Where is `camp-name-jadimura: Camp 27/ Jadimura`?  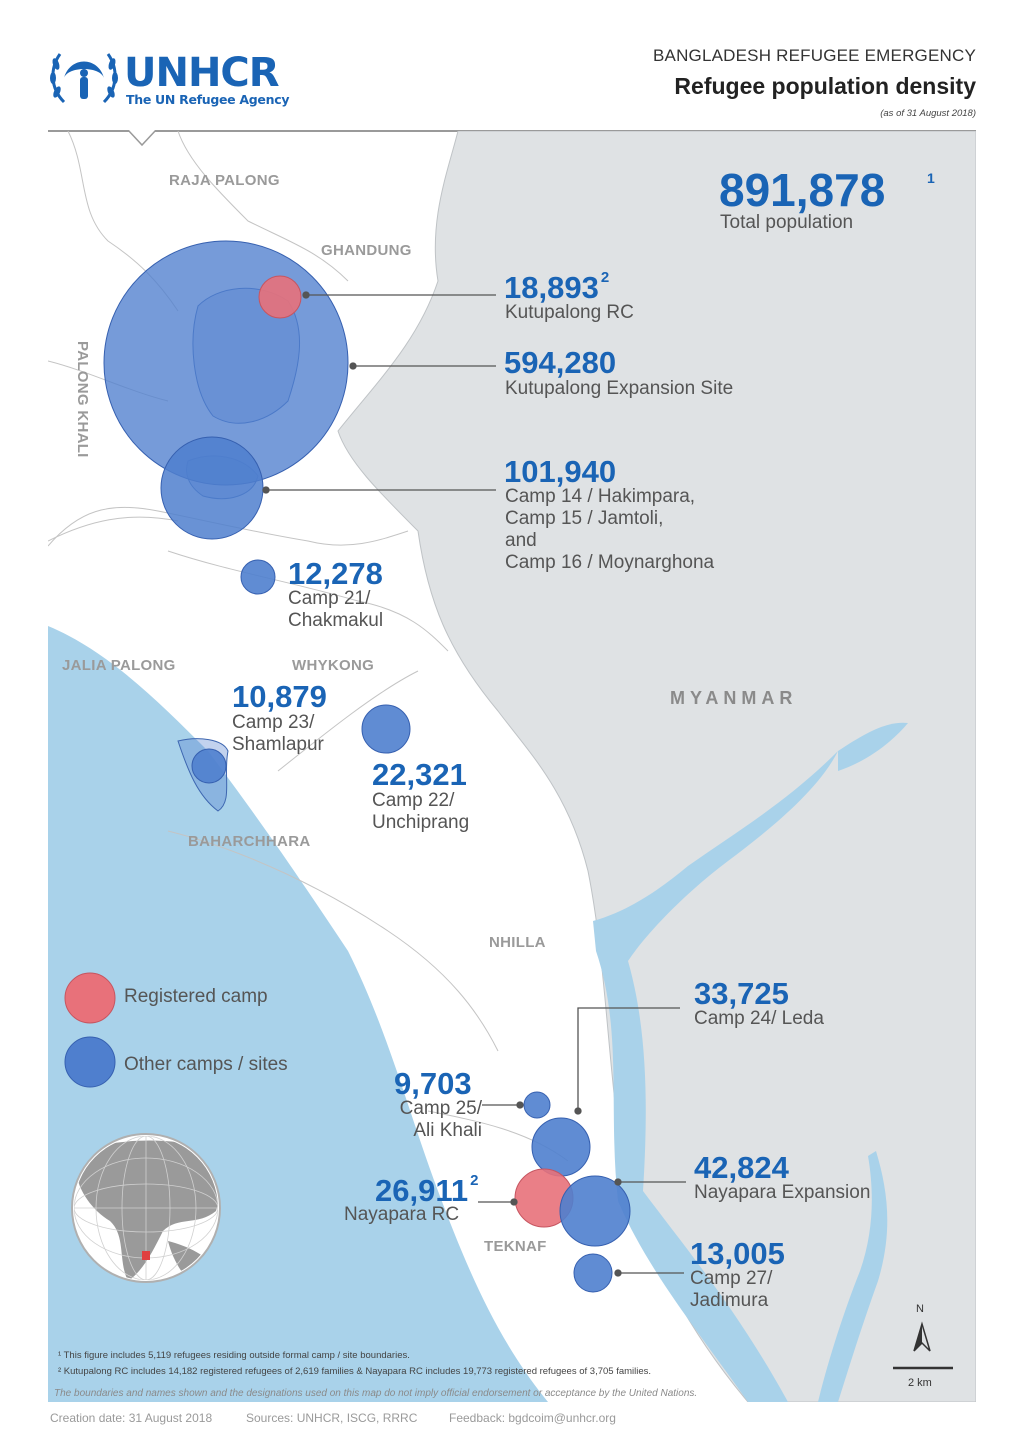 camp-name-jadimura: Camp 27/ Jadimura is located at coordinates (731, 1289).